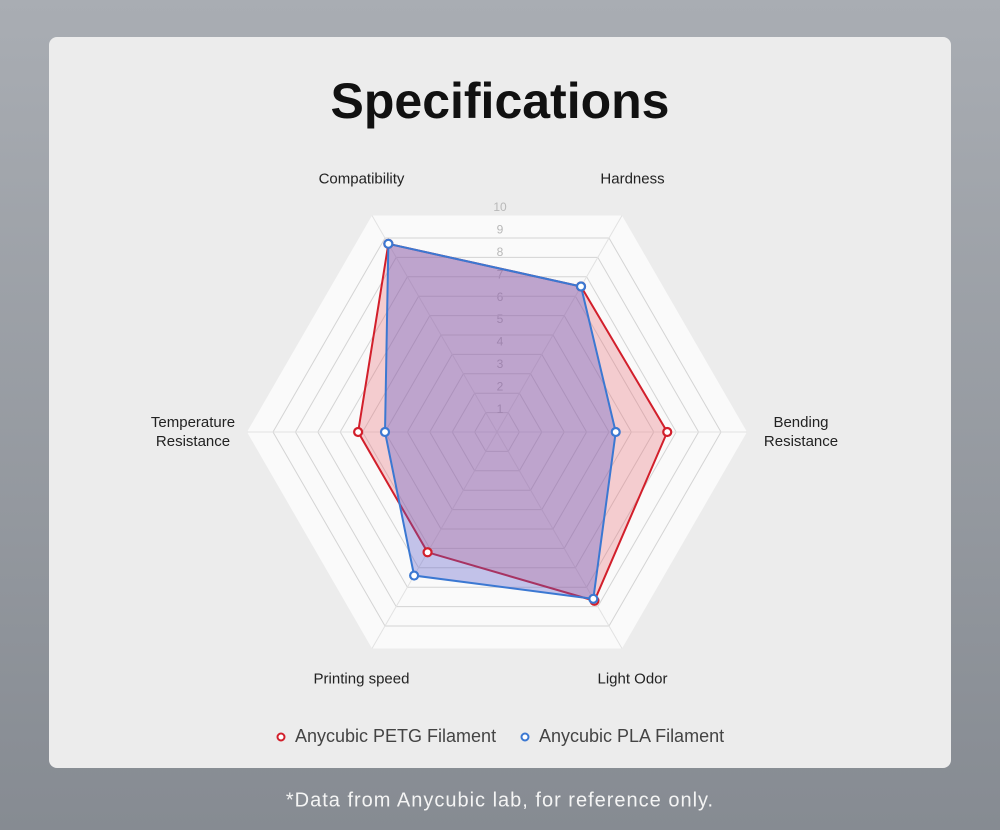  What do you see at coordinates (500, 207) in the screenshot?
I see `r-tick-label: 10` at bounding box center [500, 207].